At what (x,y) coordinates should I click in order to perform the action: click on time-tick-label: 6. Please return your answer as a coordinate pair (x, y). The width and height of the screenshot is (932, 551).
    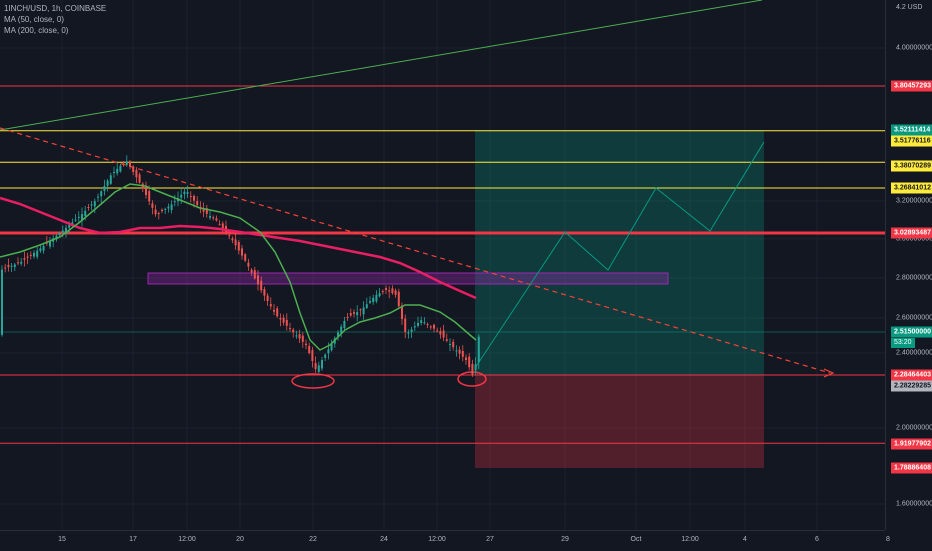
    Looking at the image, I should click on (817, 539).